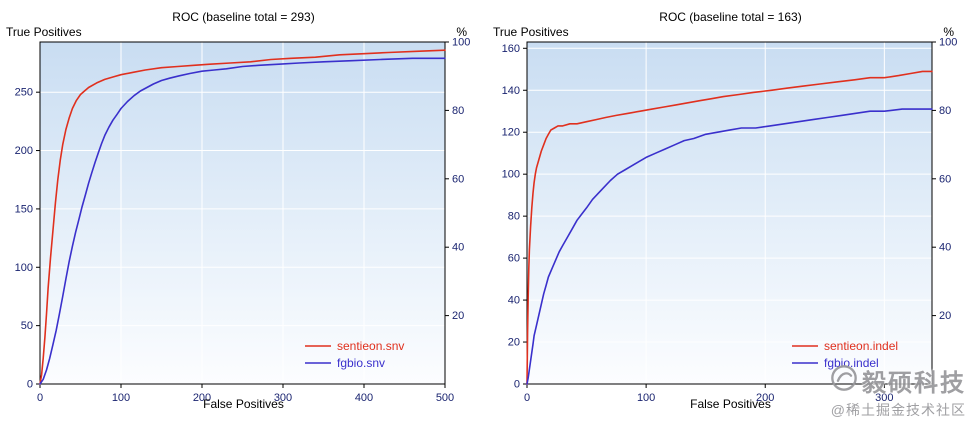 This screenshot has width=974, height=424. What do you see at coordinates (364, 398) in the screenshot?
I see `svg-text: 400` at bounding box center [364, 398].